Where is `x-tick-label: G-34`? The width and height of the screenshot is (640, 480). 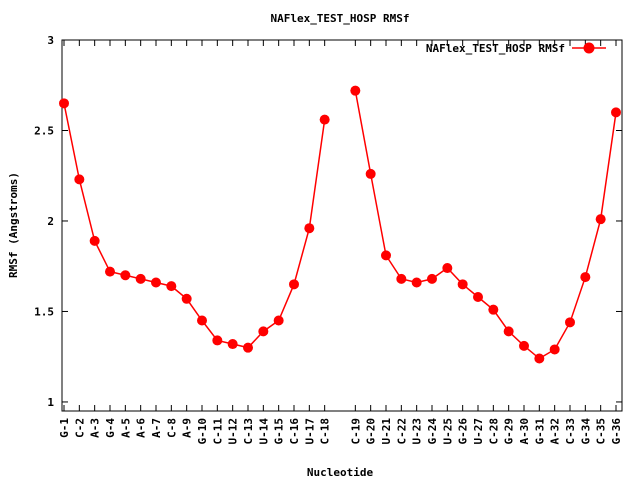 x-tick-label: G-34 is located at coordinates (585, 431).